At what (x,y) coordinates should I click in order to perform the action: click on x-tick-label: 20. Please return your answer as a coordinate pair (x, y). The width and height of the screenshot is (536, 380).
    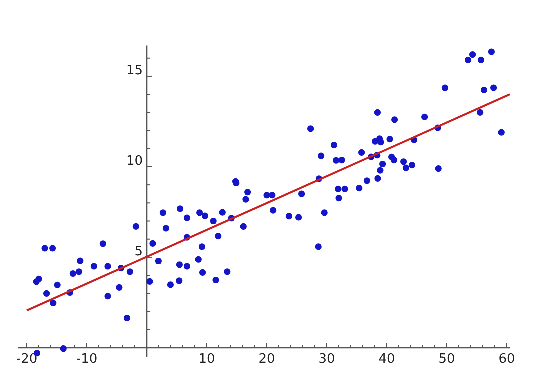
    Looking at the image, I should click on (267, 359).